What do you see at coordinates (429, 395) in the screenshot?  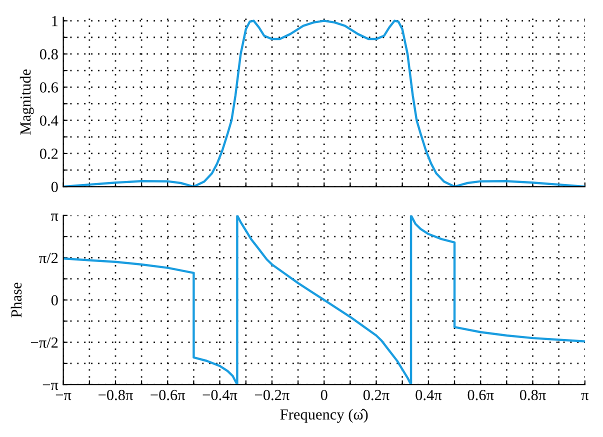 I see `x-tick-label: 0.4π` at bounding box center [429, 395].